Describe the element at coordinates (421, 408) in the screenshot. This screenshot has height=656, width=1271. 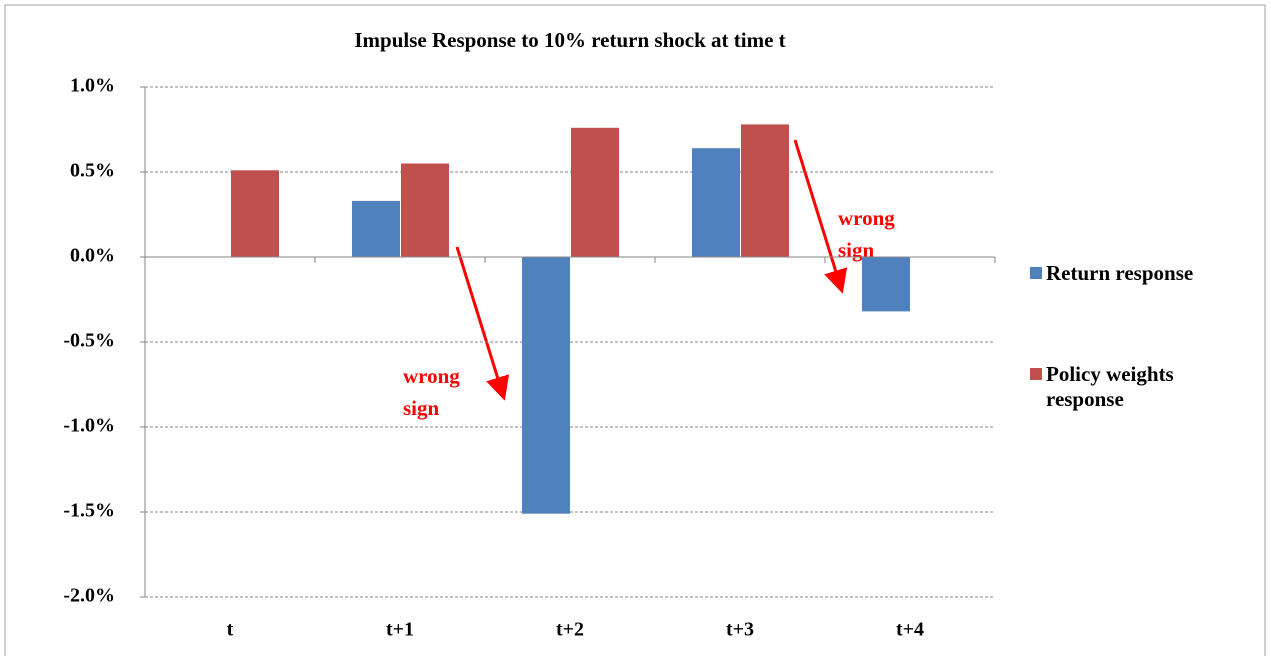
I see `annotation: sign` at that location.